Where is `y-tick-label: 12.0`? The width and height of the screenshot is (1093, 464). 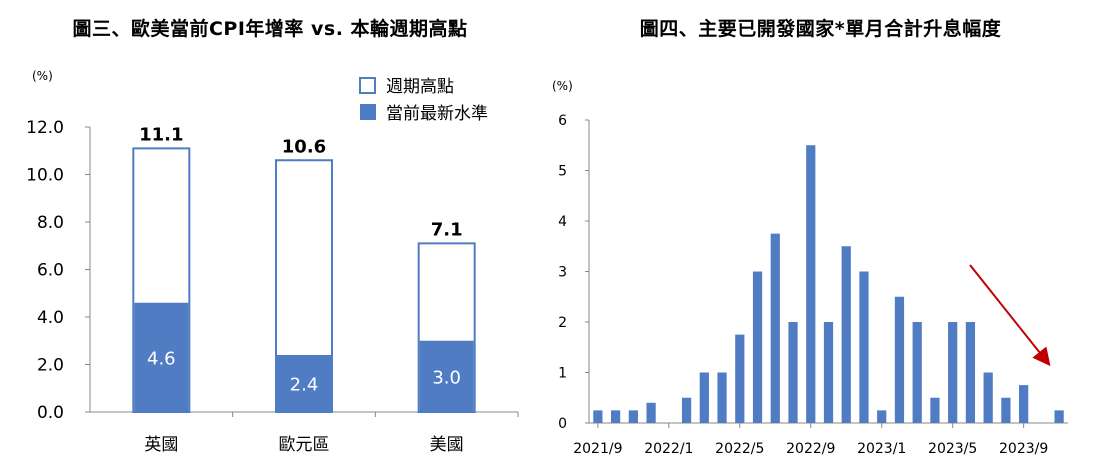
y-tick-label: 12.0 is located at coordinates (45, 128).